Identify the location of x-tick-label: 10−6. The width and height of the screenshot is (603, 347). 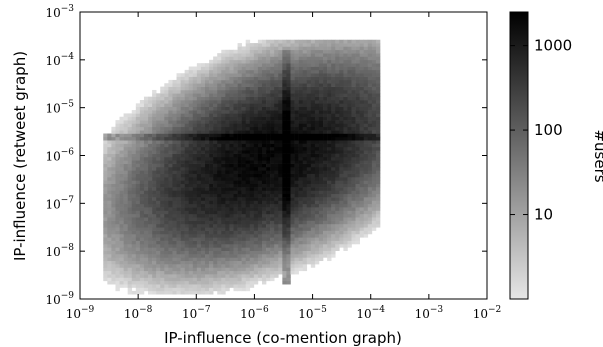
(254, 313).